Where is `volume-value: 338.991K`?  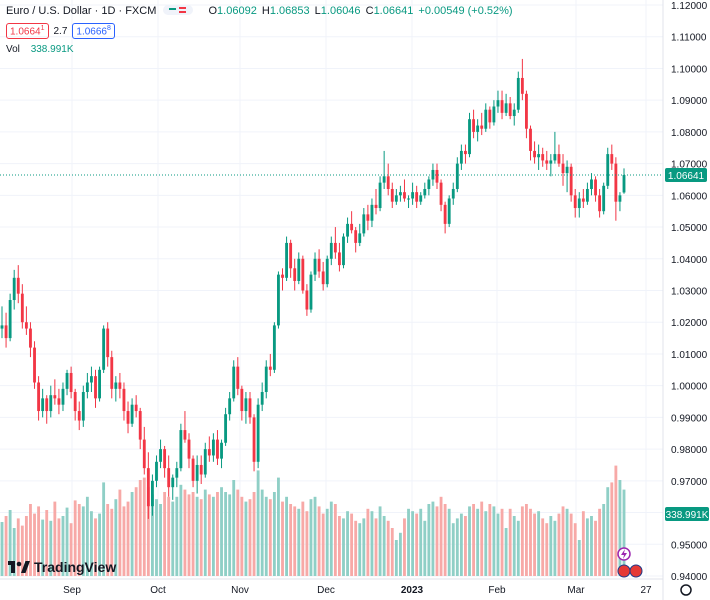 volume-value: 338.991K is located at coordinates (52, 49).